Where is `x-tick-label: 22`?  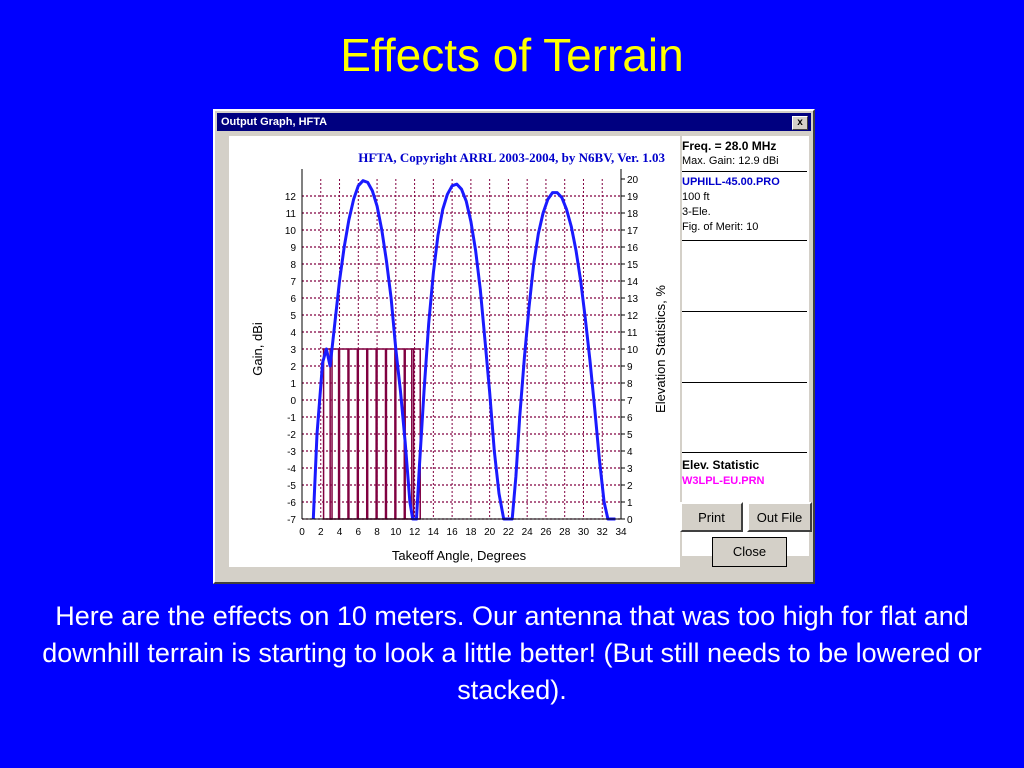
x-tick-label: 22 is located at coordinates (509, 532).